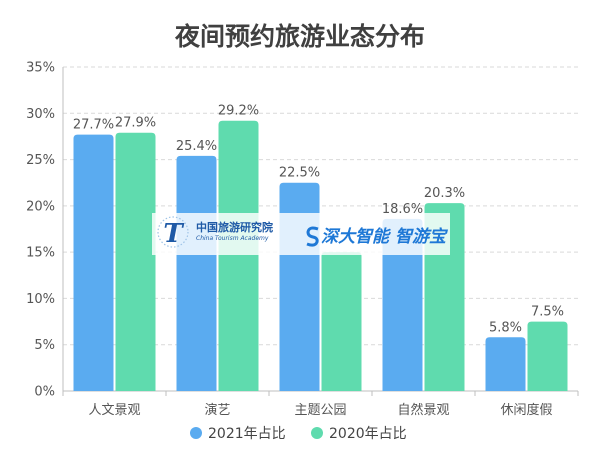 This screenshot has width=600, height=470. I want to click on watermark-band, so click(301, 234).